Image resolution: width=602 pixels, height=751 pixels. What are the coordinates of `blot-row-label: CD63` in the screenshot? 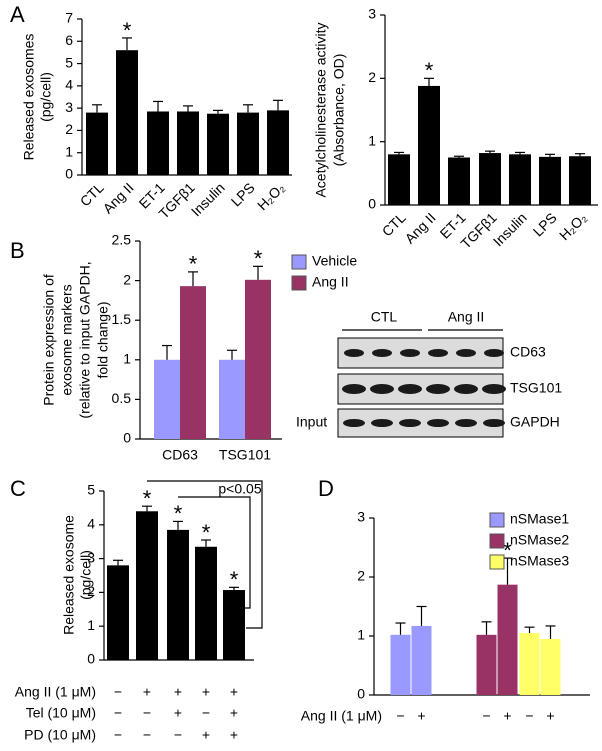 It's located at (528, 352).